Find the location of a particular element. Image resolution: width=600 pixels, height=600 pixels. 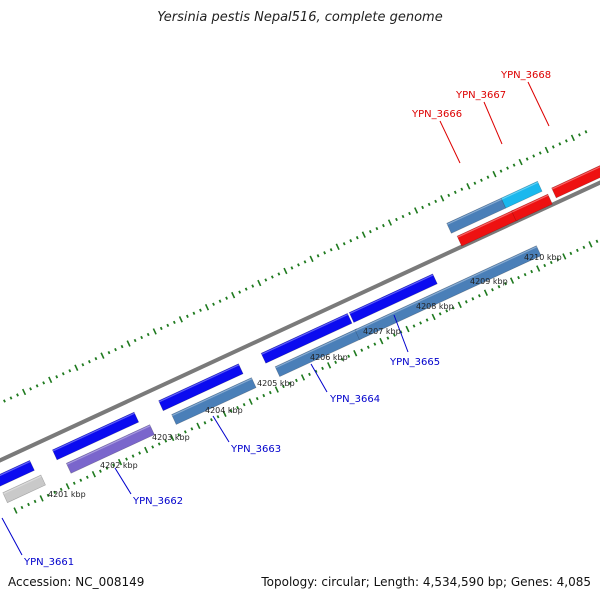

gene-label-ypn-3665: YPN_3665 is located at coordinates (414, 362).